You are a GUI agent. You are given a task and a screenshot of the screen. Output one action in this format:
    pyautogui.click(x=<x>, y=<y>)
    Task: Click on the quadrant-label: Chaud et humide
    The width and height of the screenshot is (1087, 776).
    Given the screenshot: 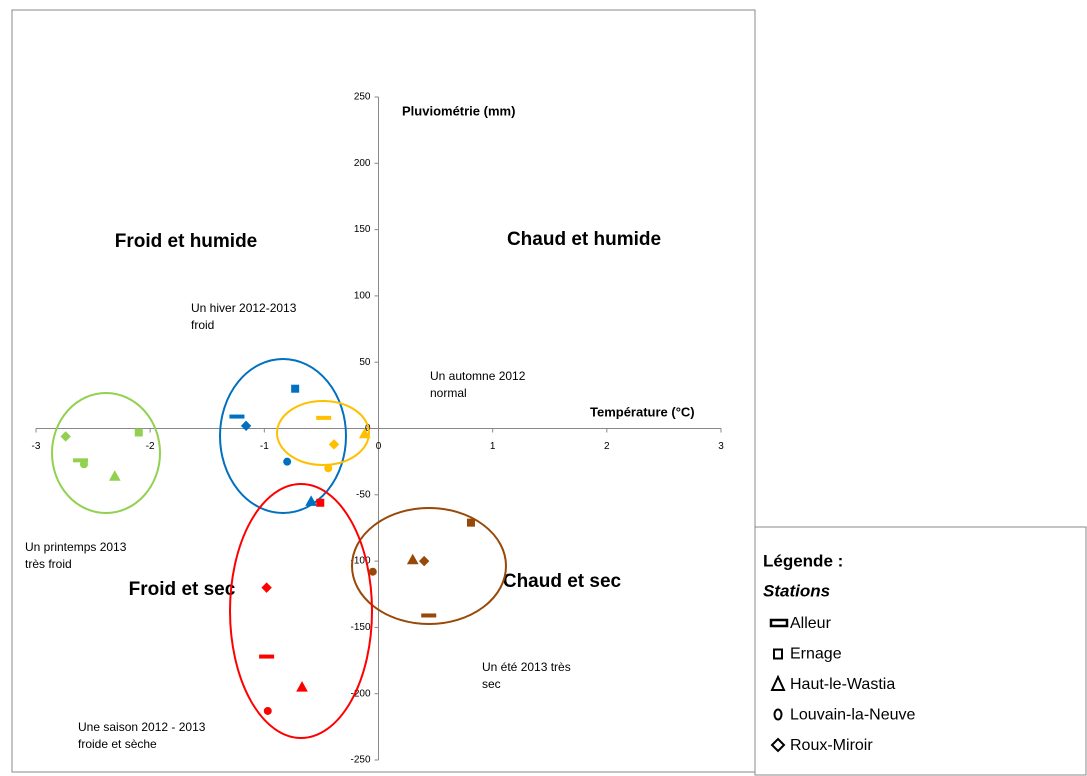 What is the action you would take?
    pyautogui.click(x=584, y=239)
    